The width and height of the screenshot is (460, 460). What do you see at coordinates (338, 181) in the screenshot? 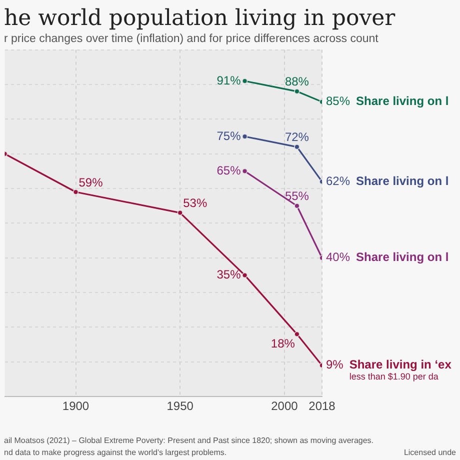
I see `data-label: 62%` at bounding box center [338, 181].